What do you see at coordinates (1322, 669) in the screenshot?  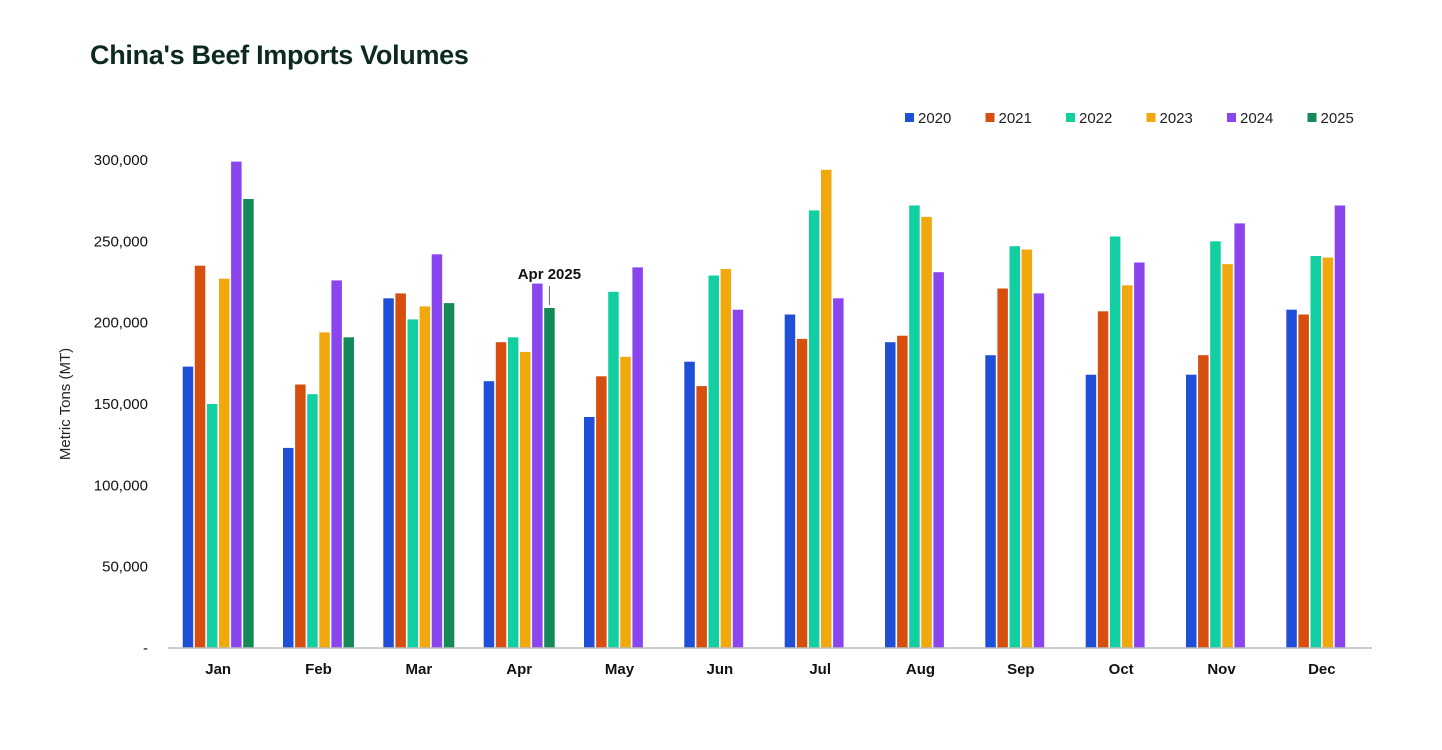 I see `x-tick-label: Dec` at bounding box center [1322, 669].